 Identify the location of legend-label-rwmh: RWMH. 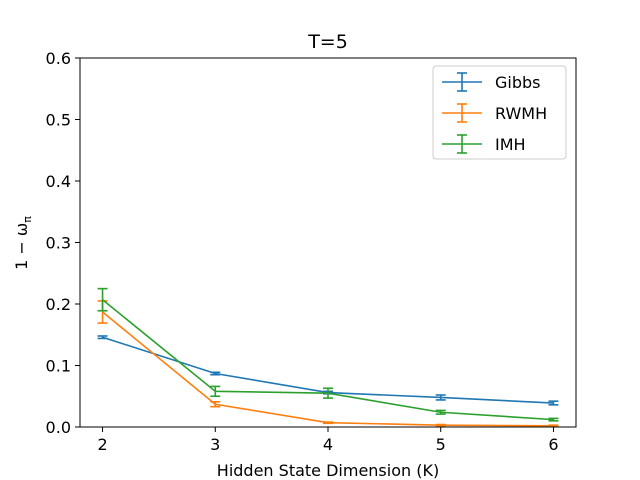
(521, 113).